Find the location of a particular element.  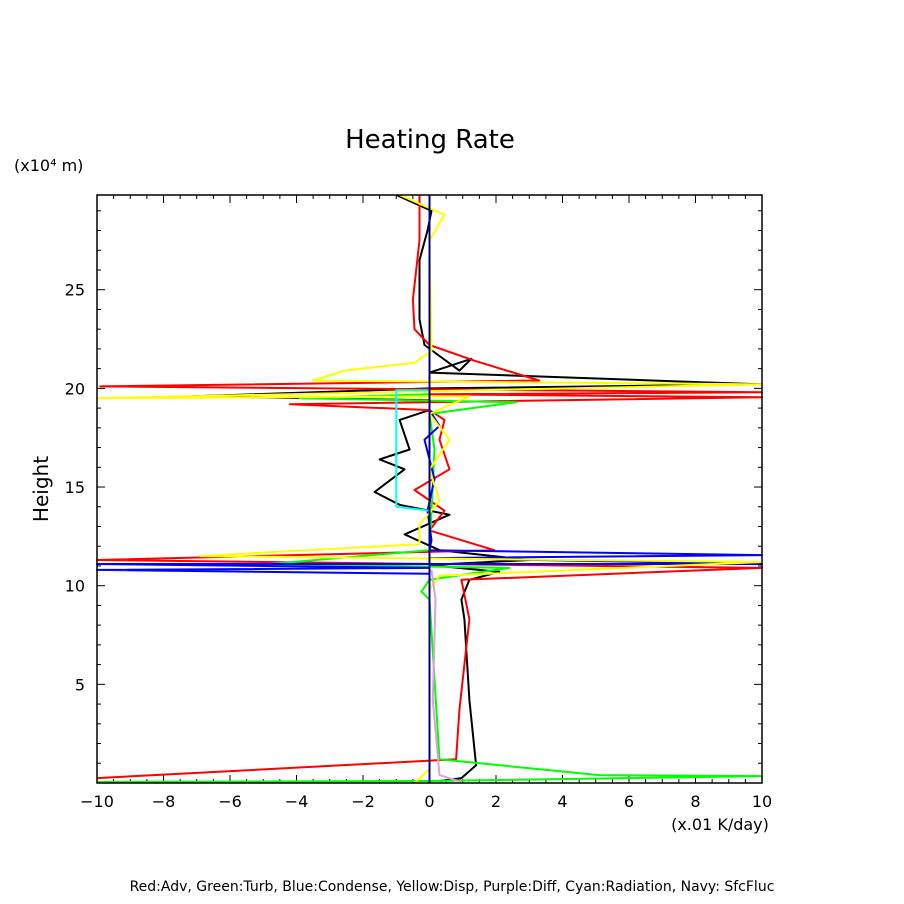

y-tick-label: 15 is located at coordinates (75, 487).